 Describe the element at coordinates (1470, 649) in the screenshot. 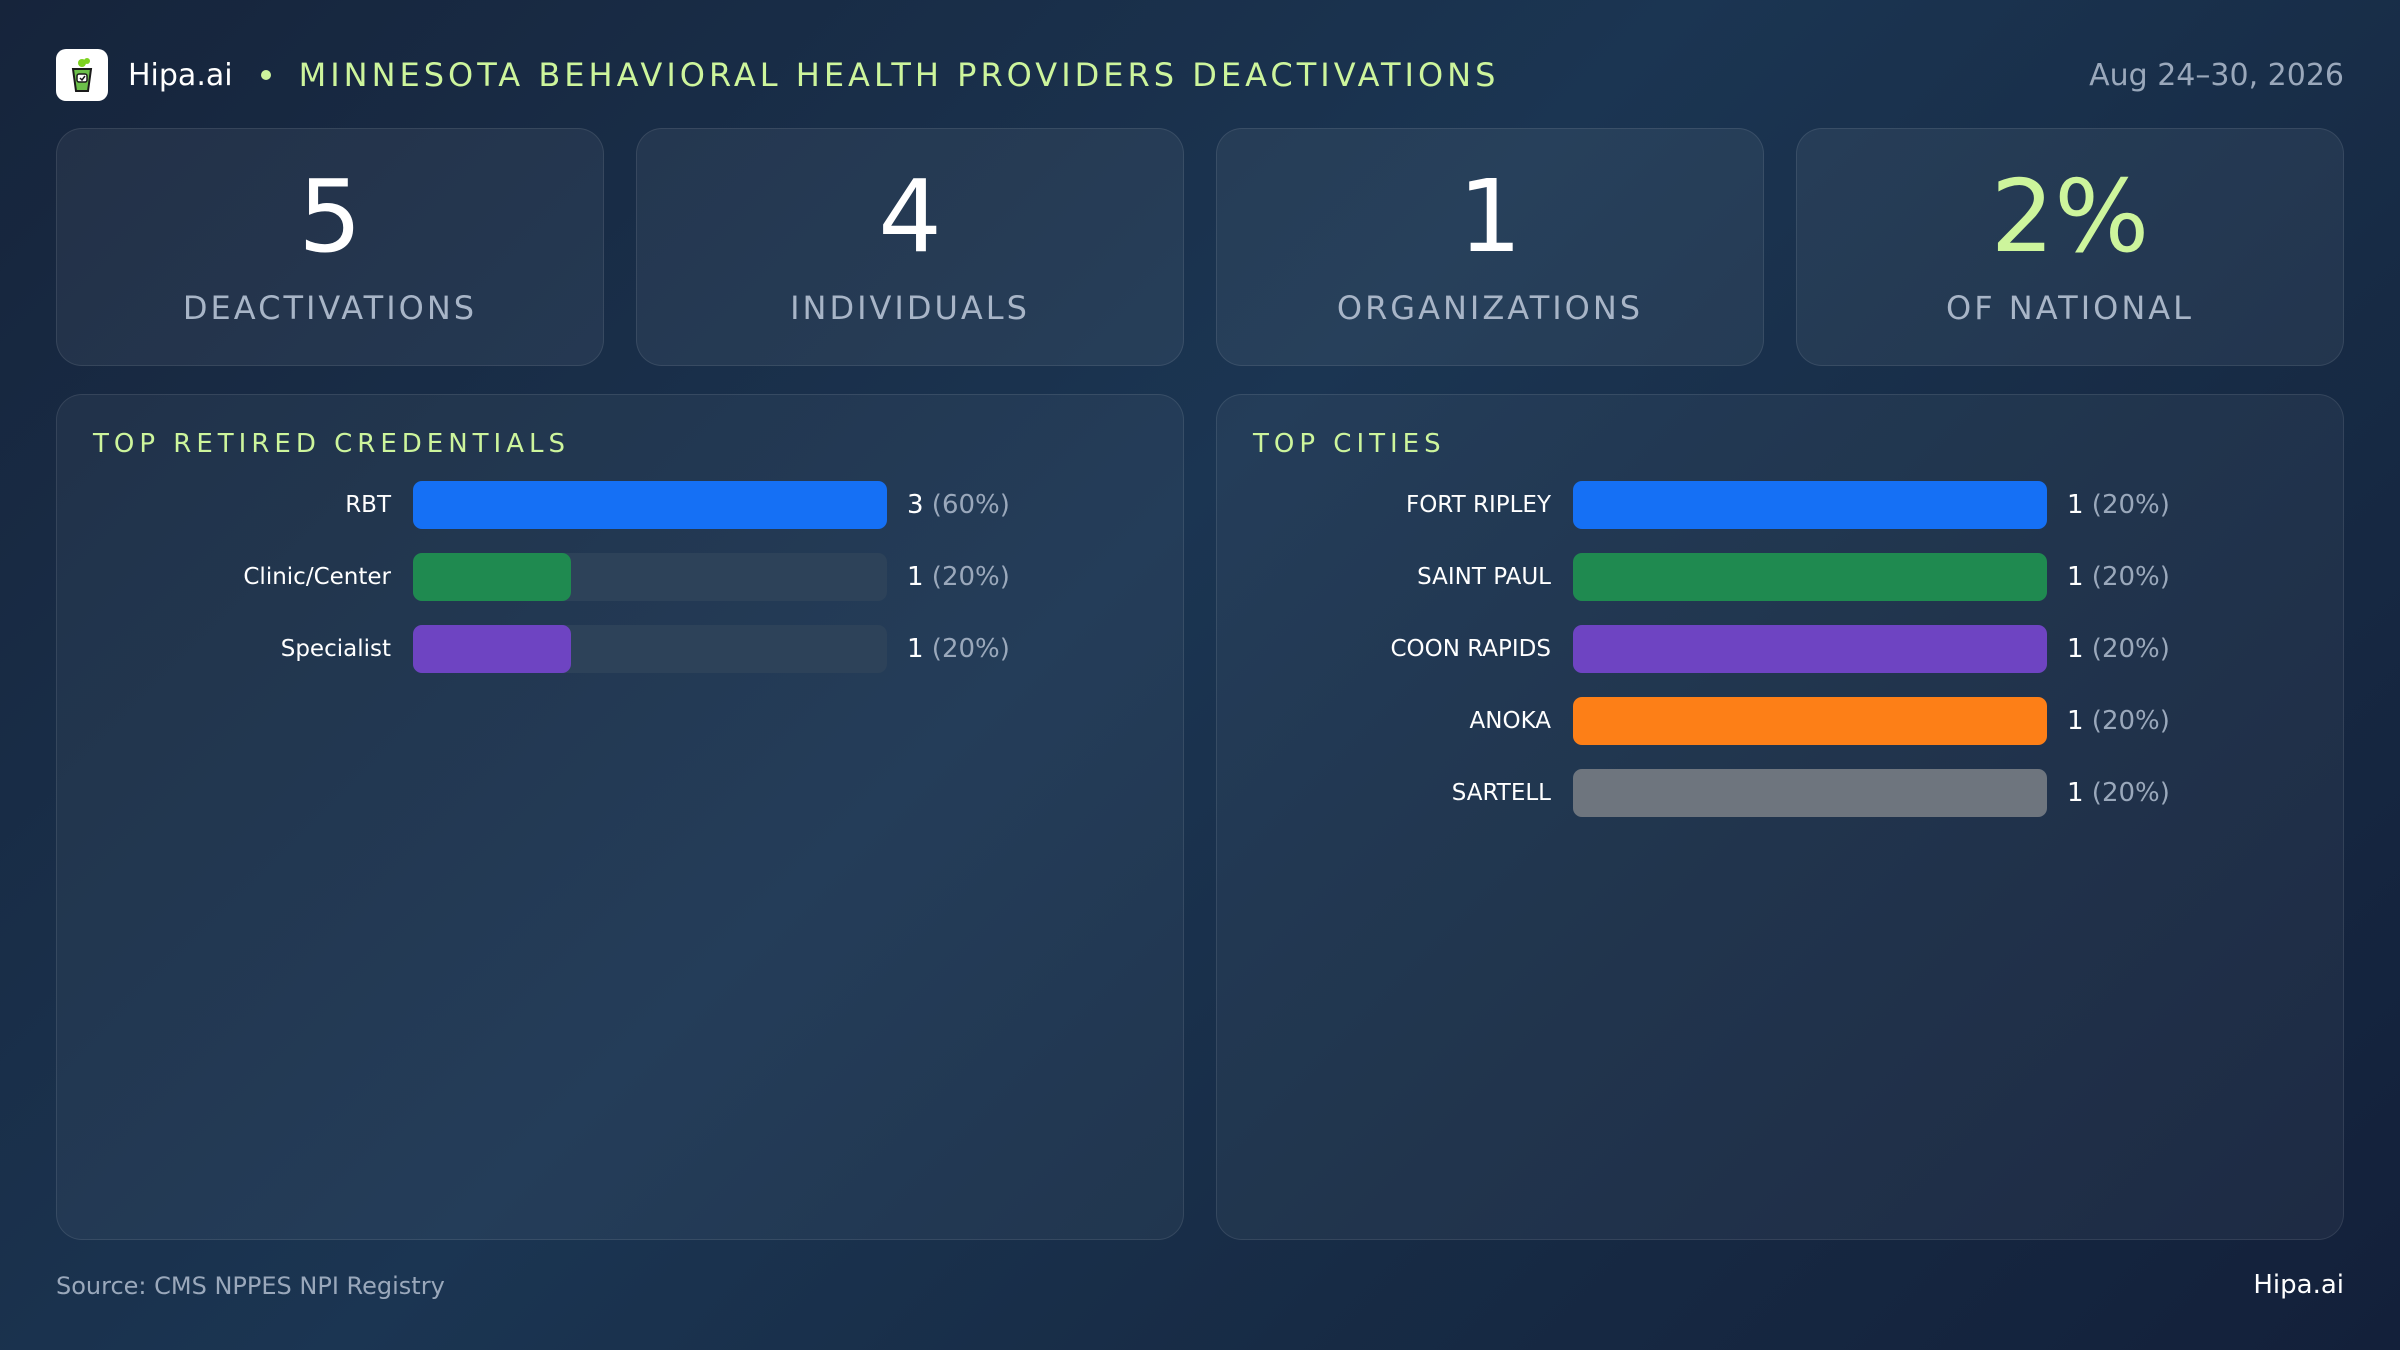

I see `category-label: COON RAPIDS` at that location.